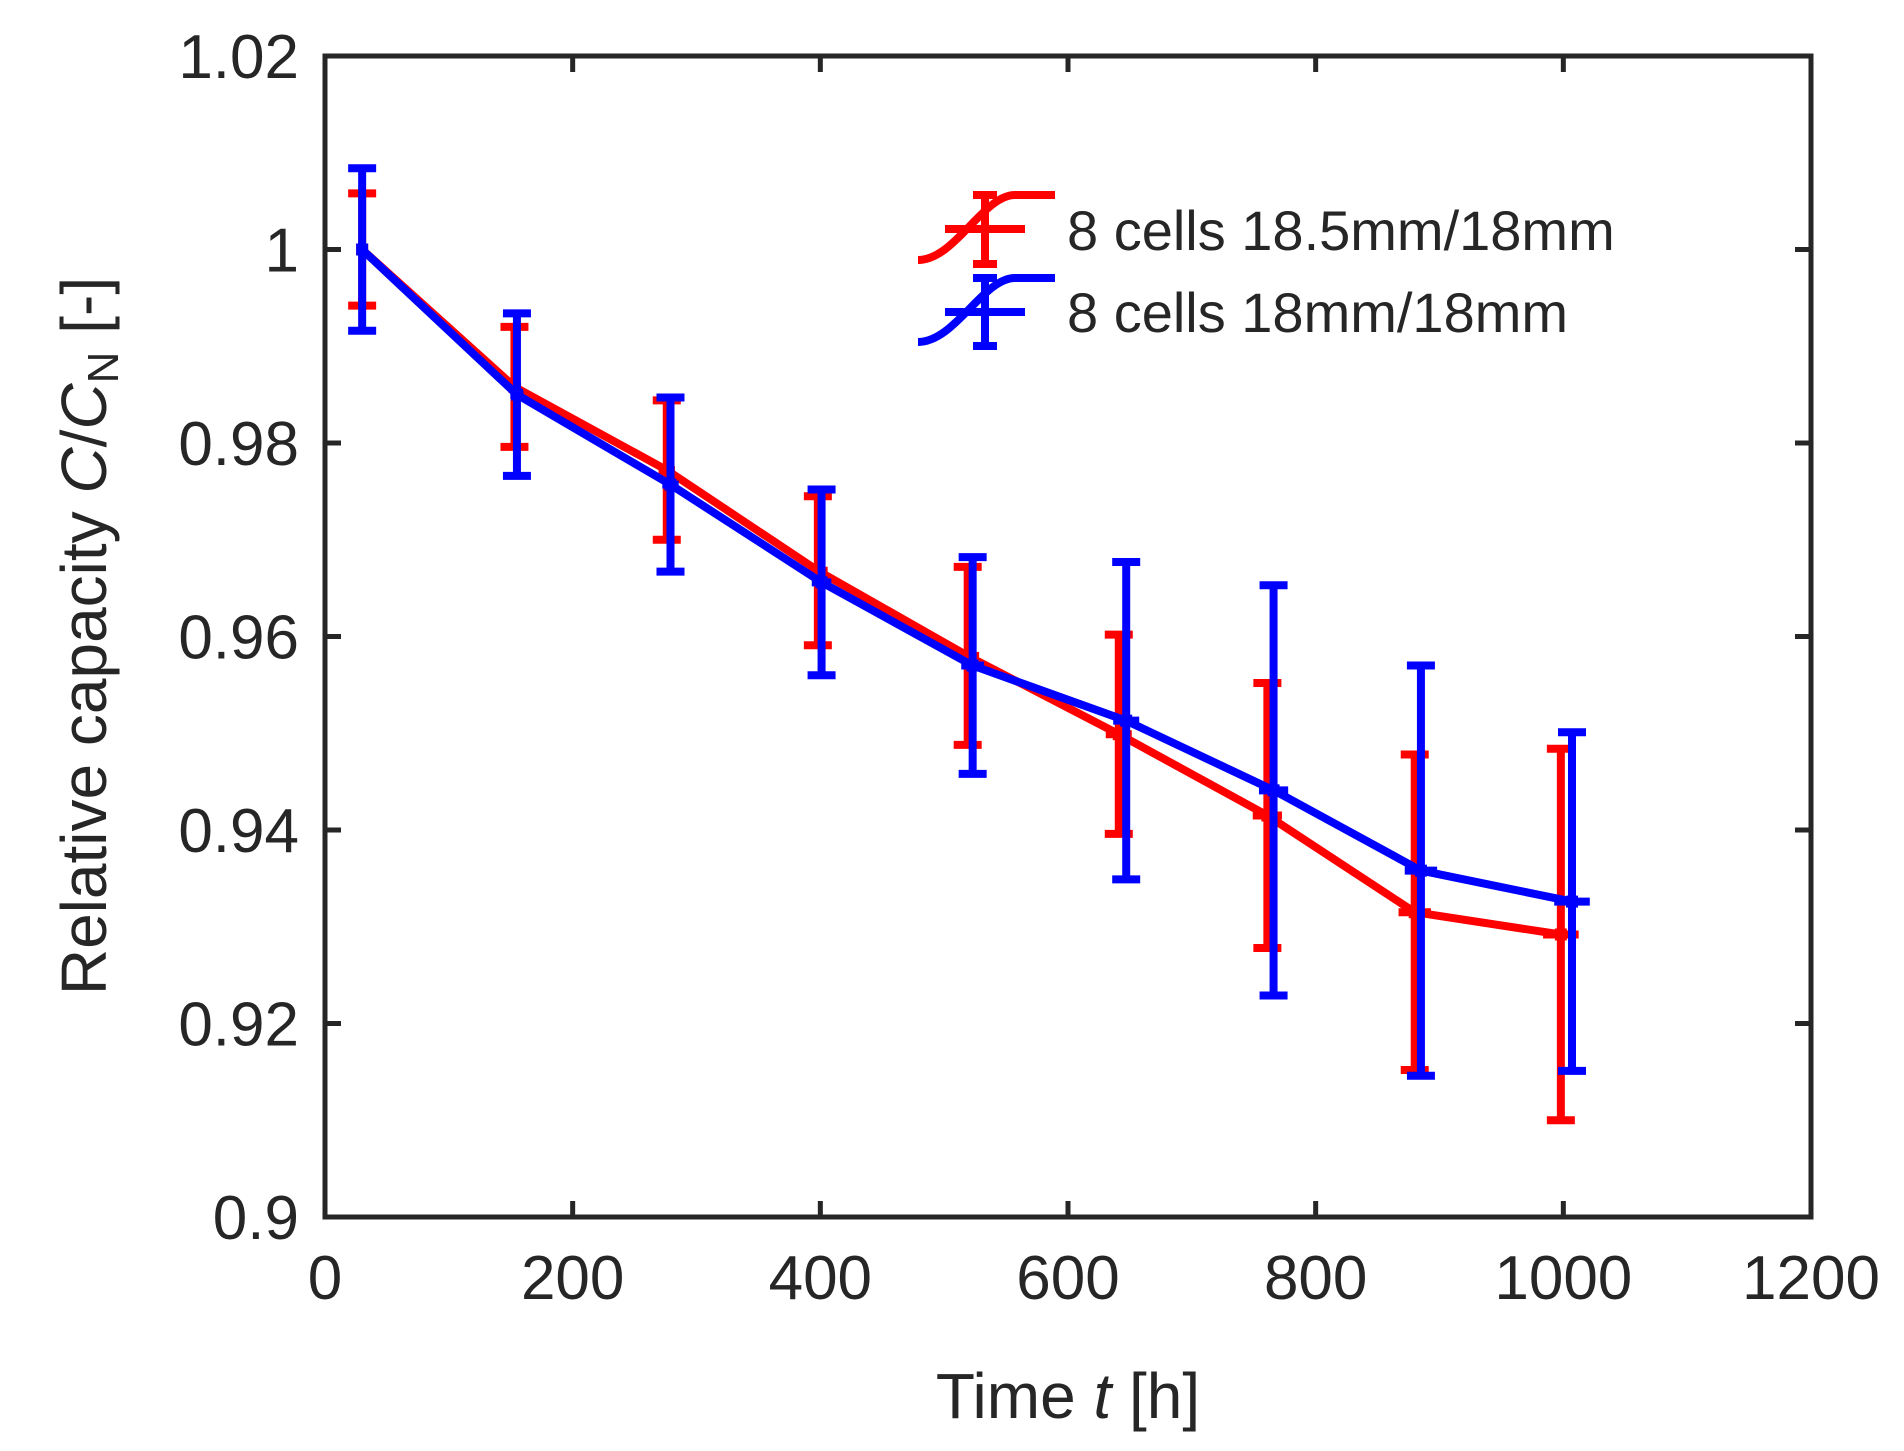 This screenshot has height=1451, width=1904. What do you see at coordinates (88, 636) in the screenshot?
I see `y-axis-title: Relative capacity C/CN [-]` at bounding box center [88, 636].